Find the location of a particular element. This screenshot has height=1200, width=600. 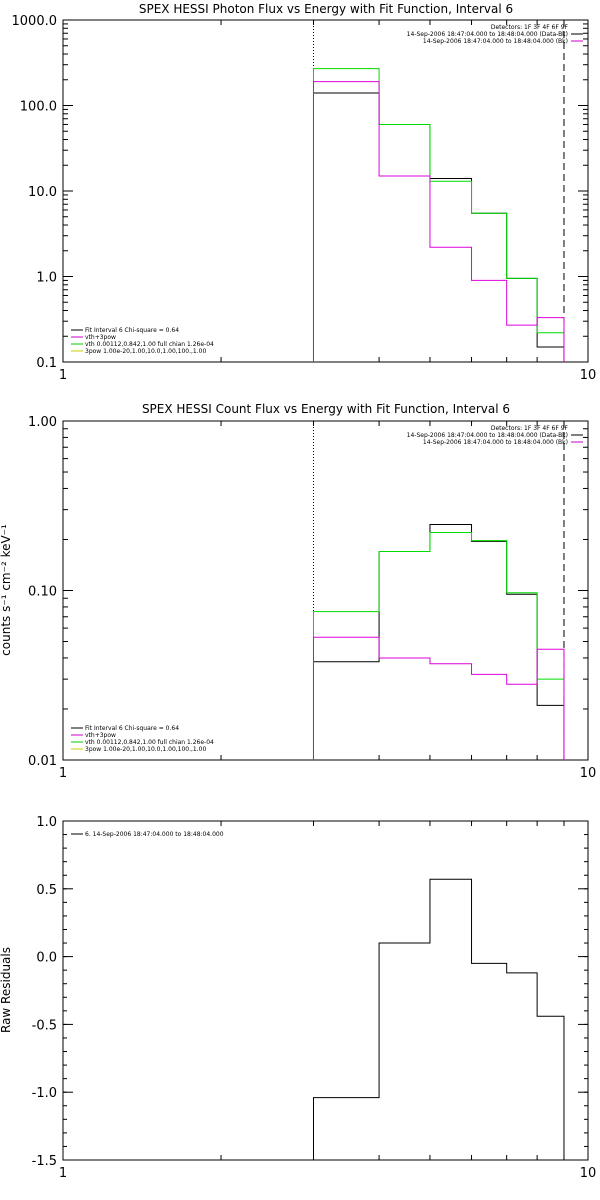

photon-flux-fit-line: 3pow 1.00e-20,1.00,10.0,1.00,100.,1.00 is located at coordinates (145, 351).